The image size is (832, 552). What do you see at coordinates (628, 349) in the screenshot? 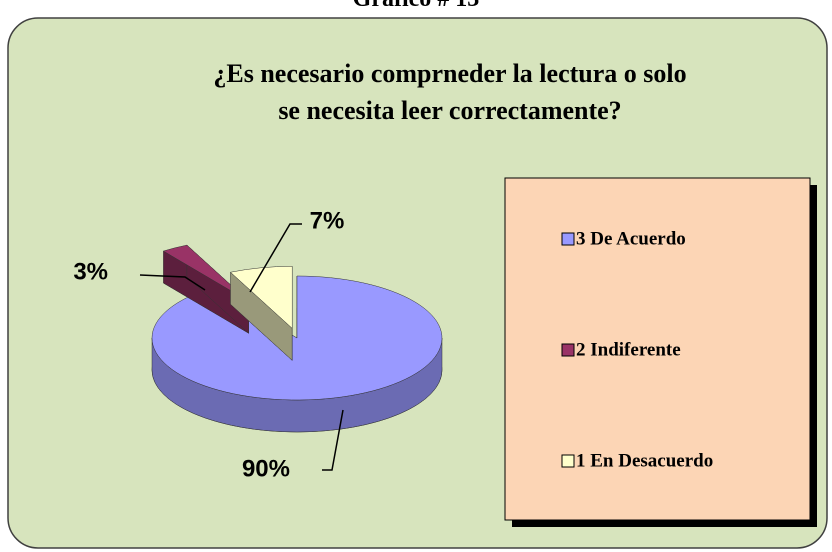
I see `legend-label: 2 Indiferente` at bounding box center [628, 349].